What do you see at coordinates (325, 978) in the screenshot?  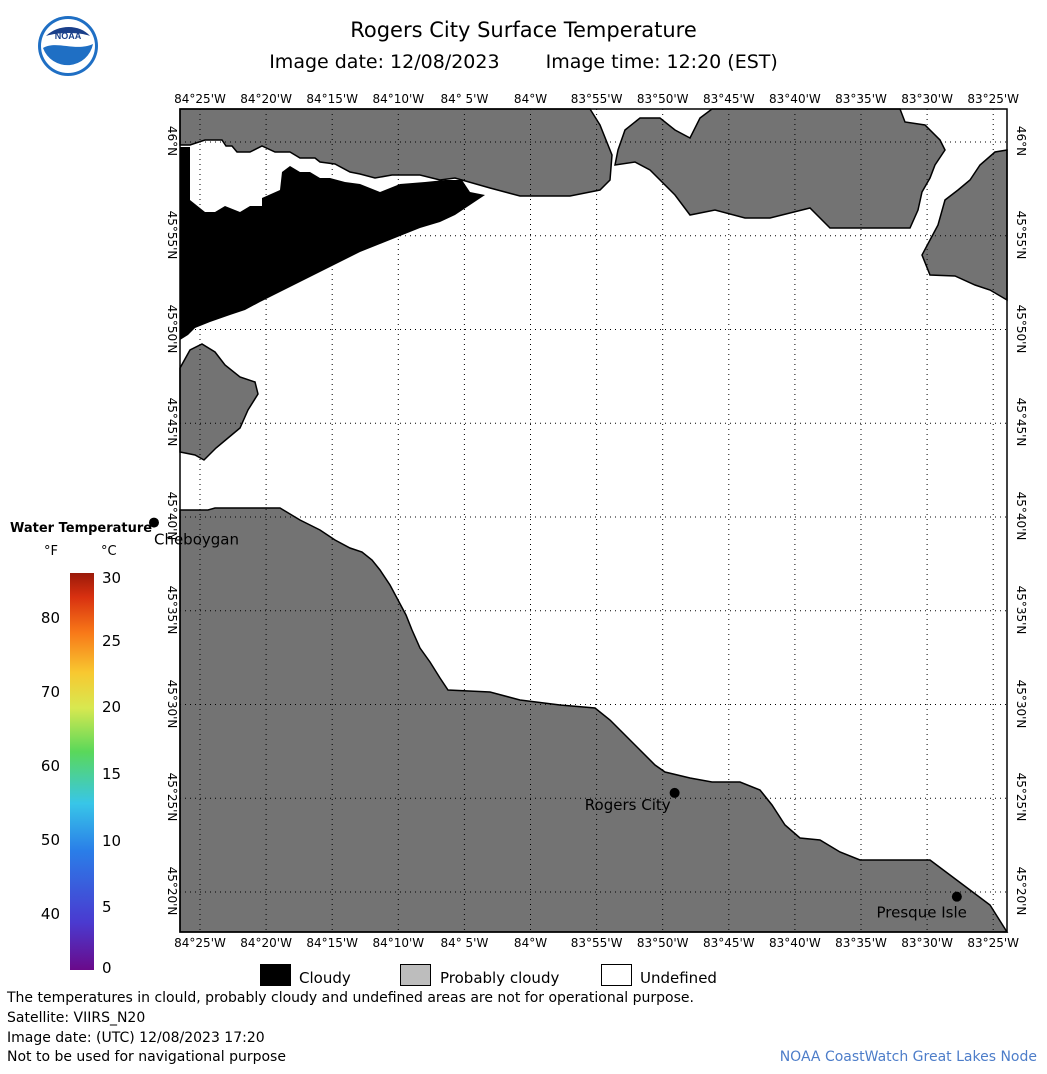 I see `key-cloudy-label: Cloudy` at bounding box center [325, 978].